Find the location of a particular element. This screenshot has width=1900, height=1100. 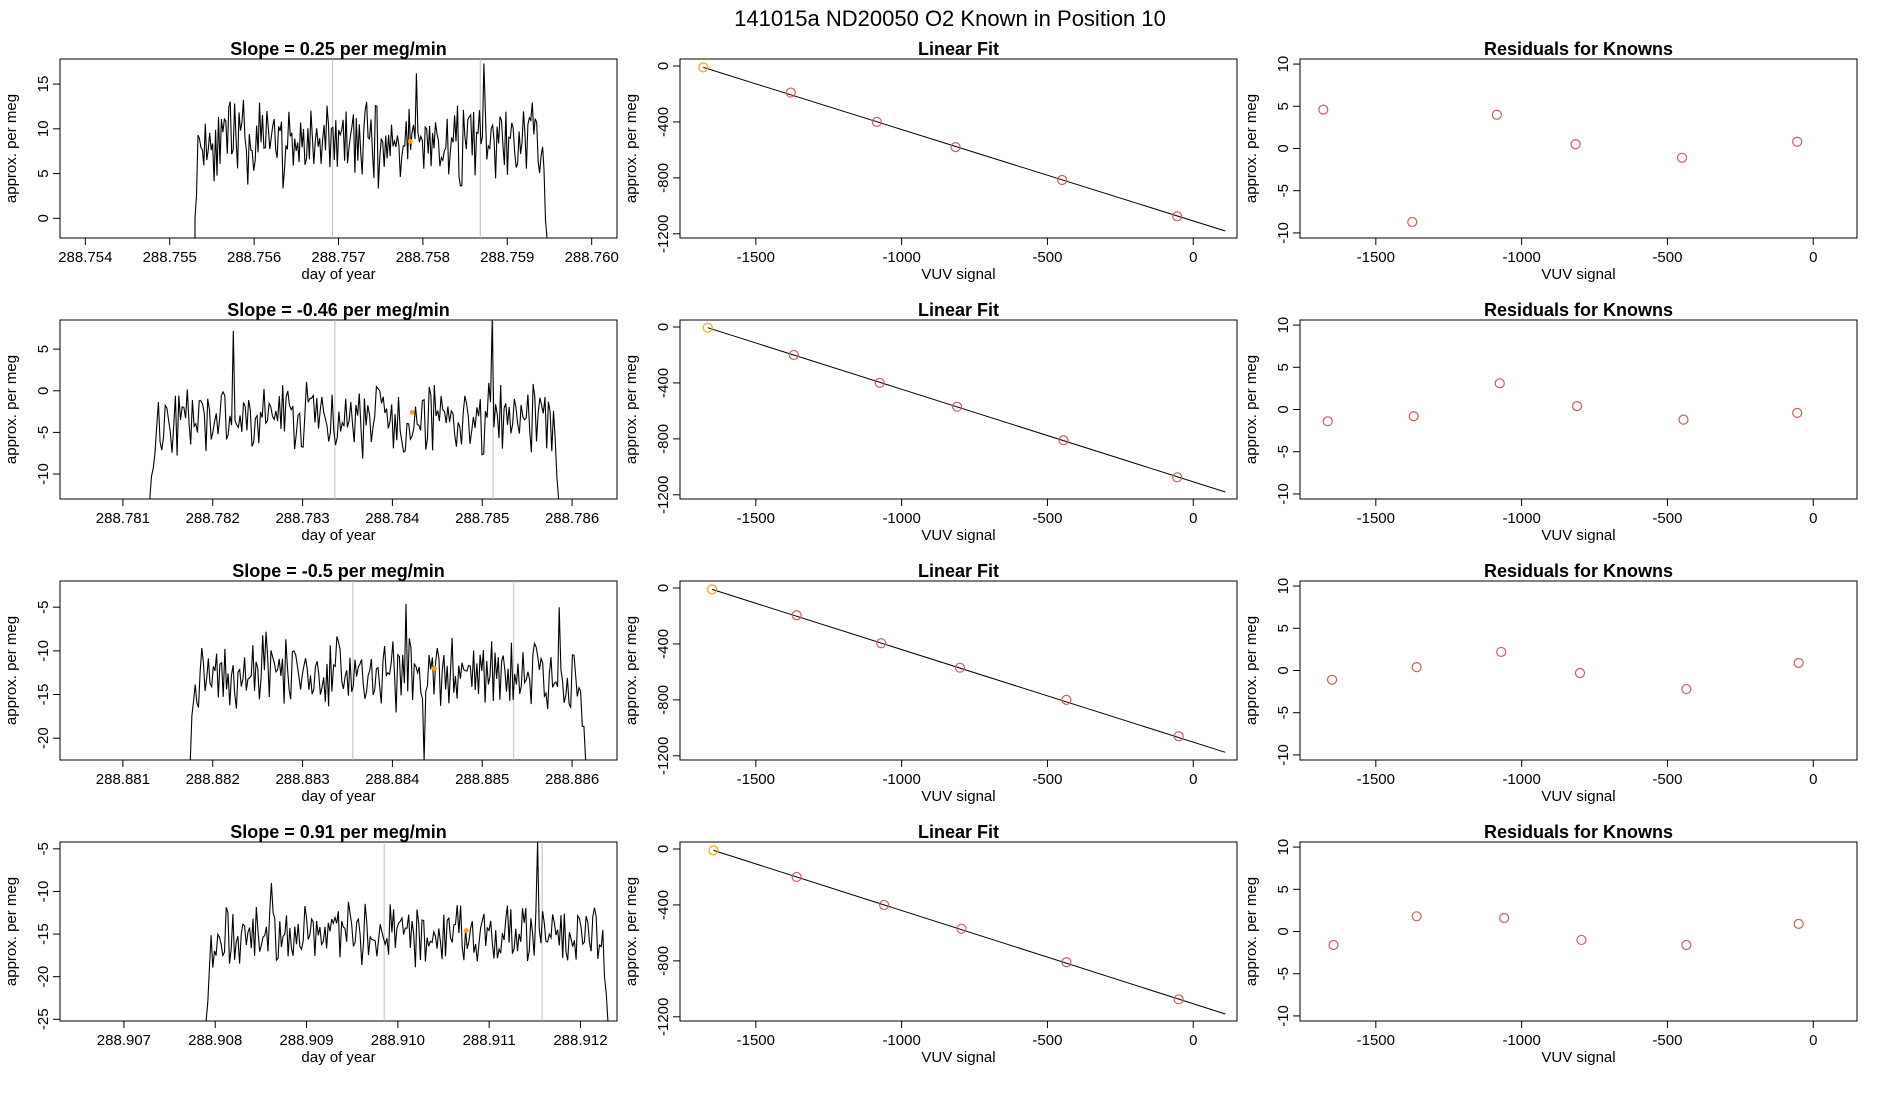

x-tick-label: 288.785 is located at coordinates (482, 518).